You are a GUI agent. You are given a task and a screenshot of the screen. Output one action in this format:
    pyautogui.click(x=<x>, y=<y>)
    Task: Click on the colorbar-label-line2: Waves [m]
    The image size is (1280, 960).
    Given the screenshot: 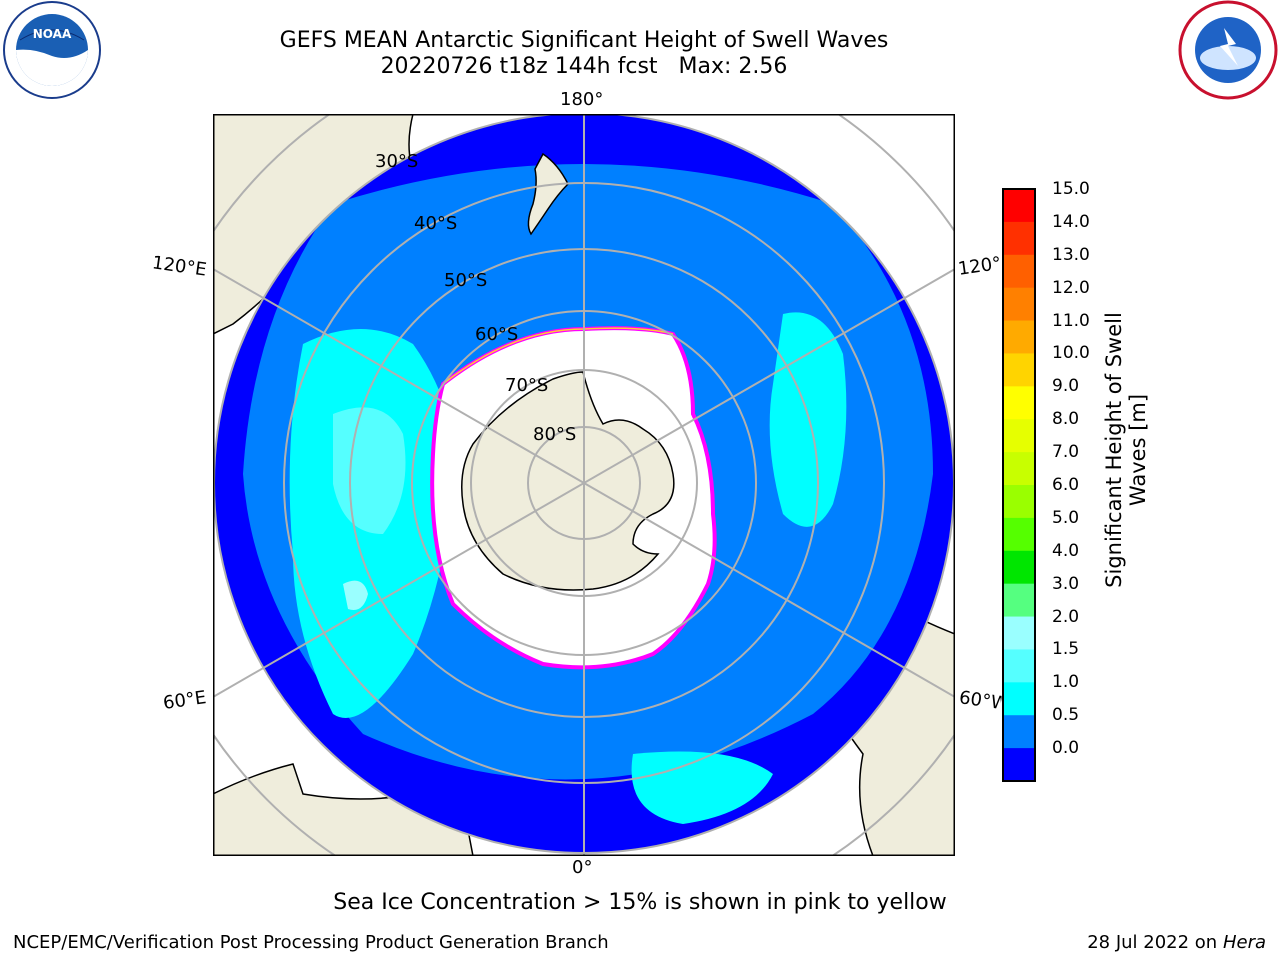 What is the action you would take?
    pyautogui.click(x=1138, y=450)
    